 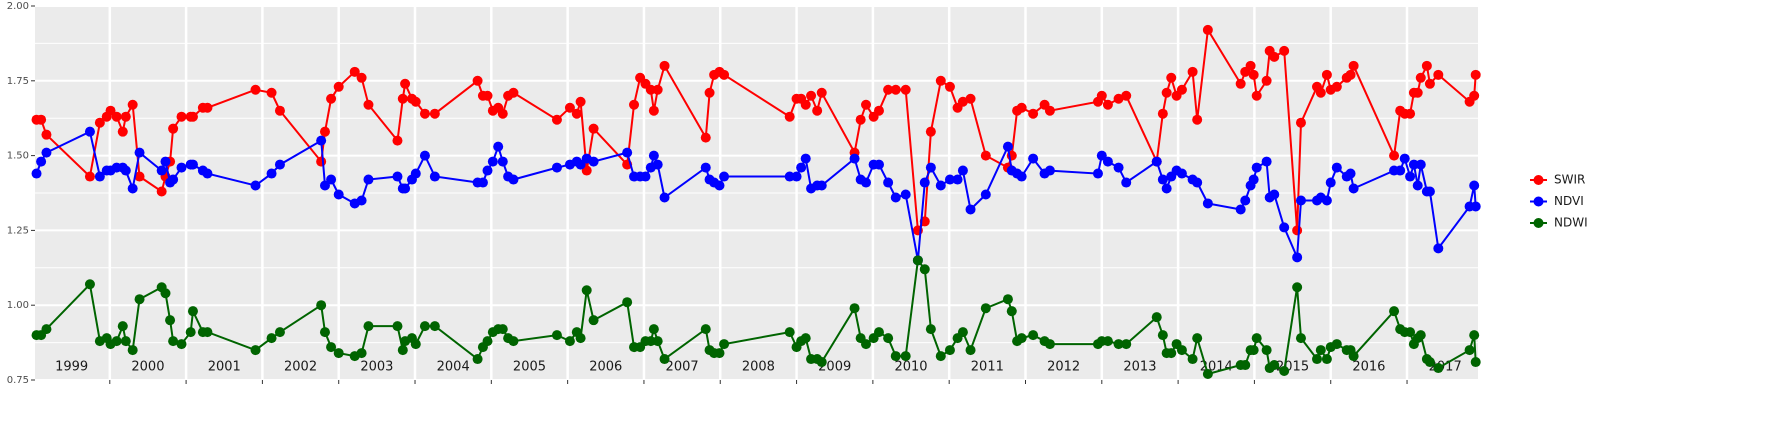 I want to click on x-tick-label: 2000, so click(x=147, y=367).